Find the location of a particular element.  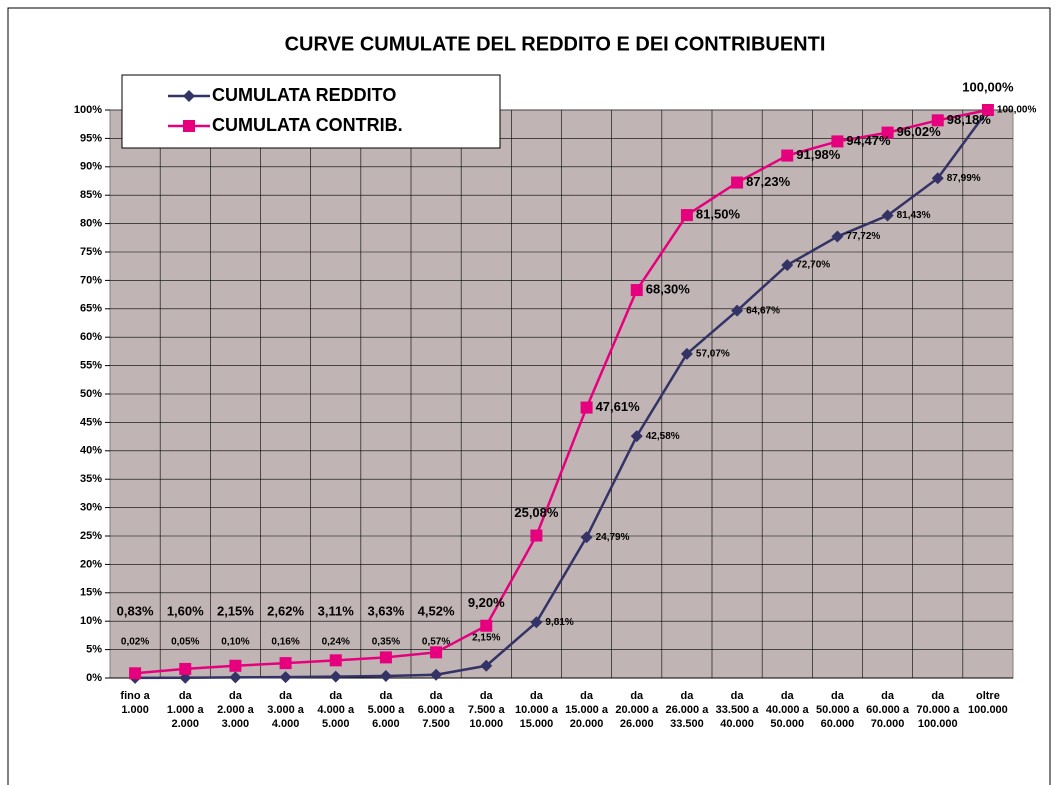

x-tick-label-line: 3.000 is located at coordinates (236, 724).